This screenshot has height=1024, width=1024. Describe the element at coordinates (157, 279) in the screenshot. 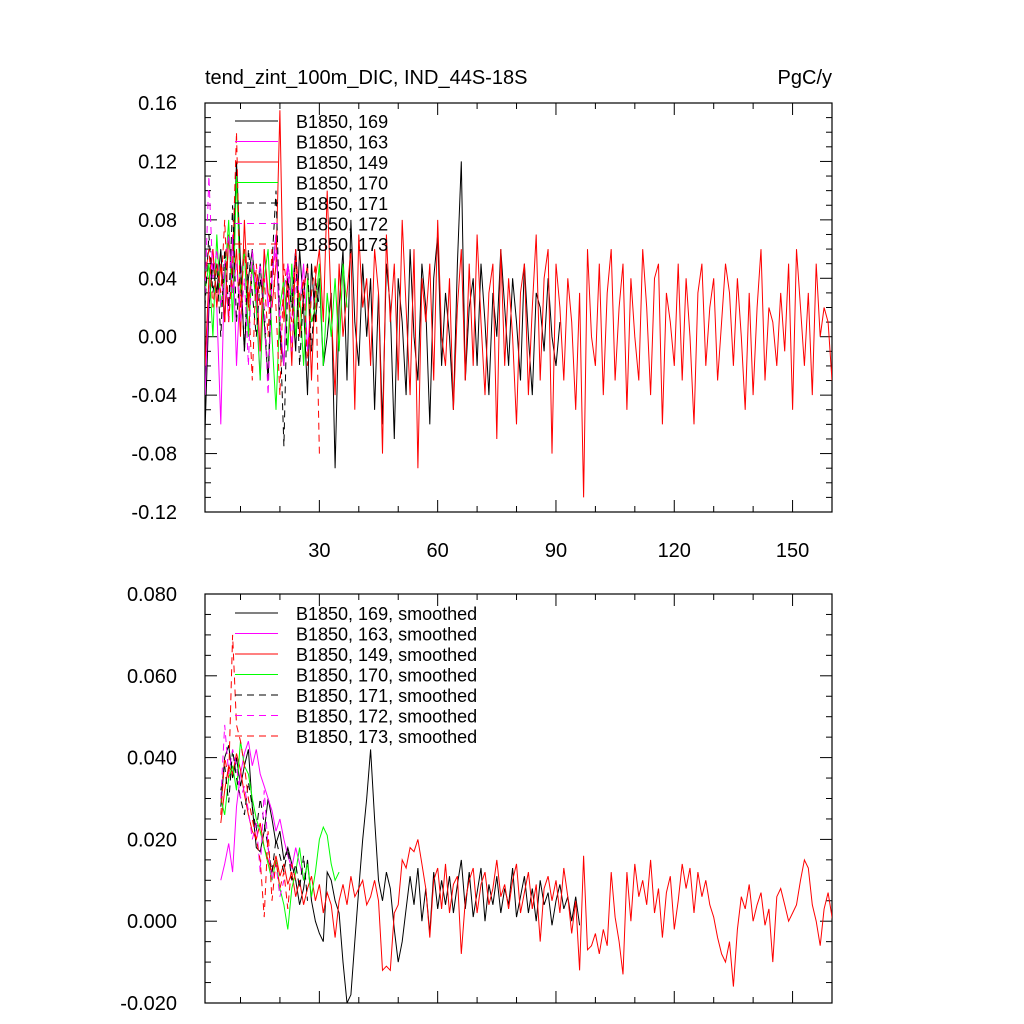

I see `y-tick-label: 0.04` at that location.